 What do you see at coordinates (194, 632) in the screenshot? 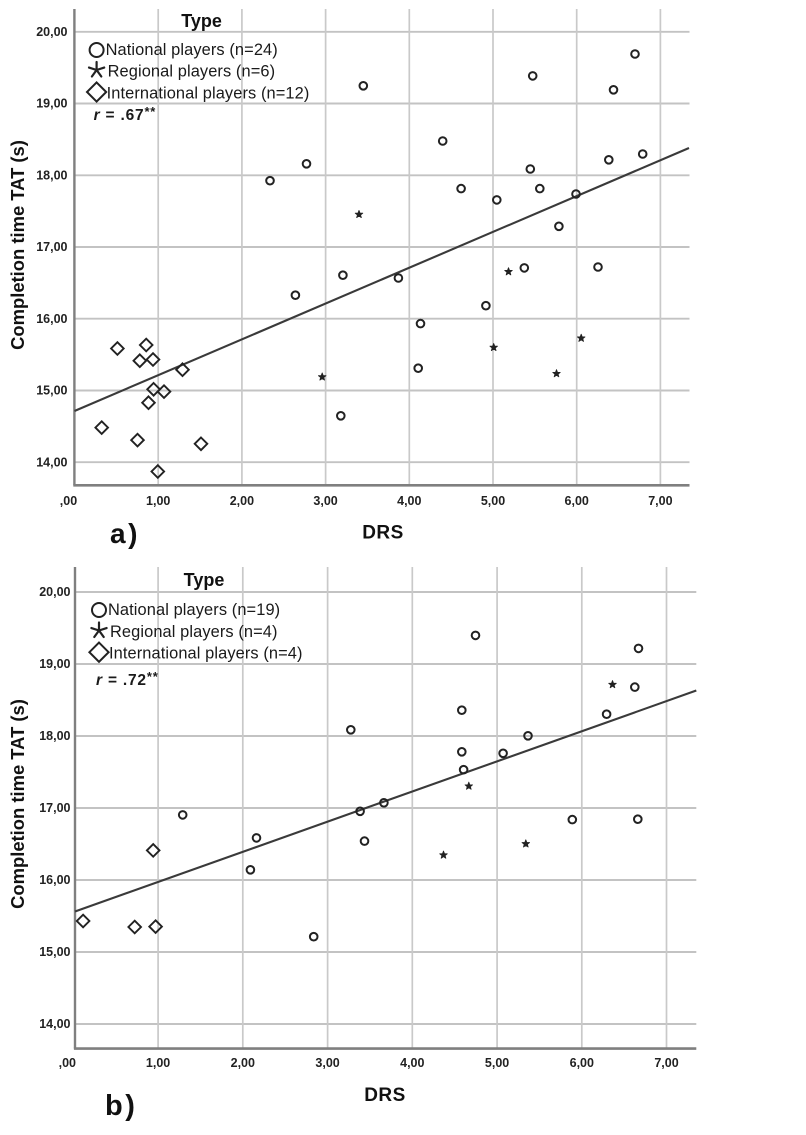
I see `svg-text: Regional players (n=4)` at bounding box center [194, 632].